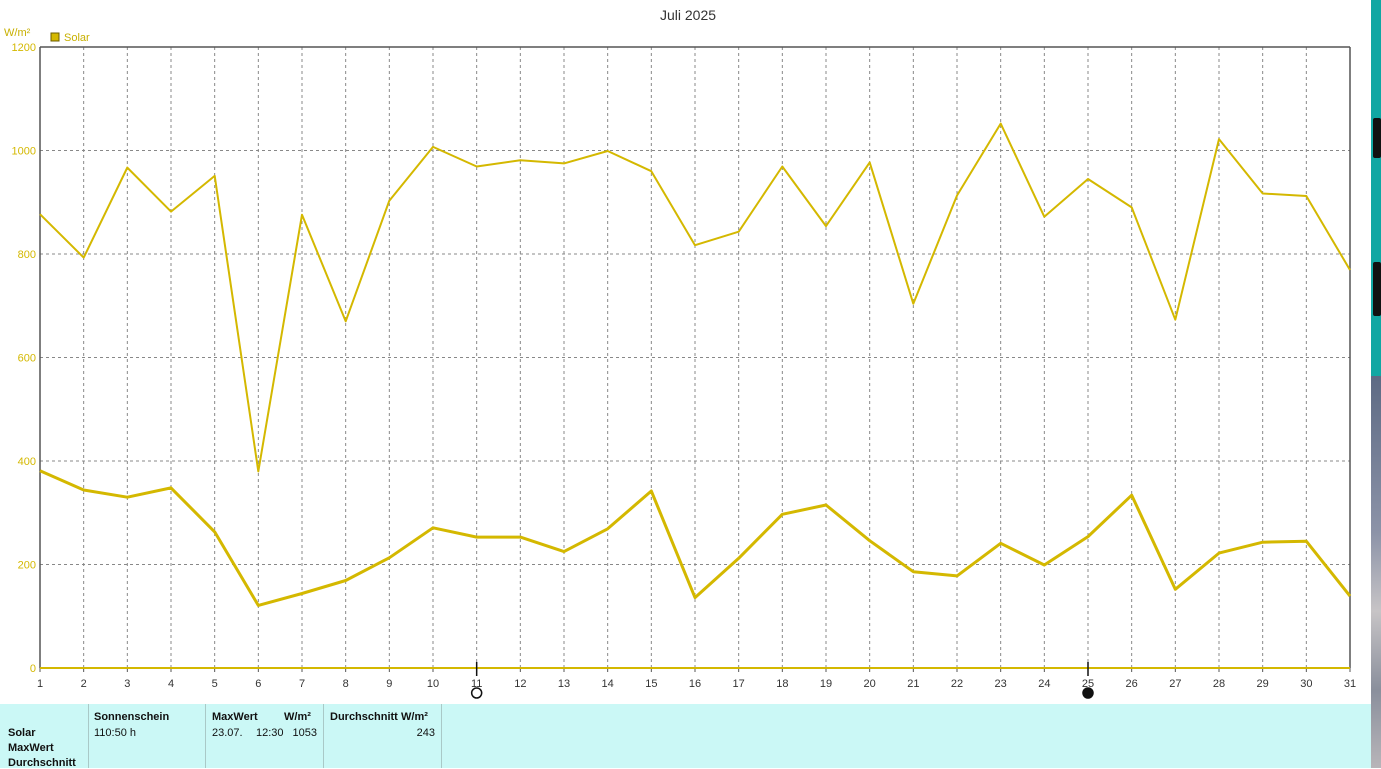 Image resolution: width=1381 pixels, height=769 pixels. What do you see at coordinates (24, 152) in the screenshot?
I see `y-tick-label: 1000` at bounding box center [24, 152].